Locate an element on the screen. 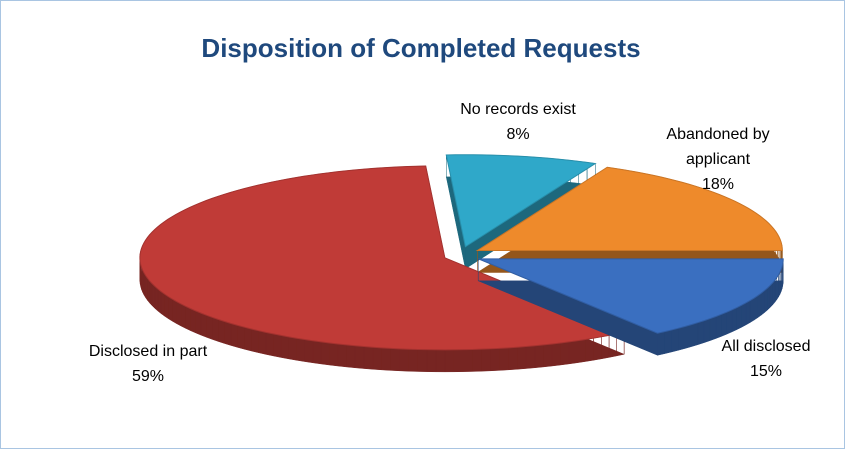  slice-label: Abandoned by applicant is located at coordinates (717, 147).